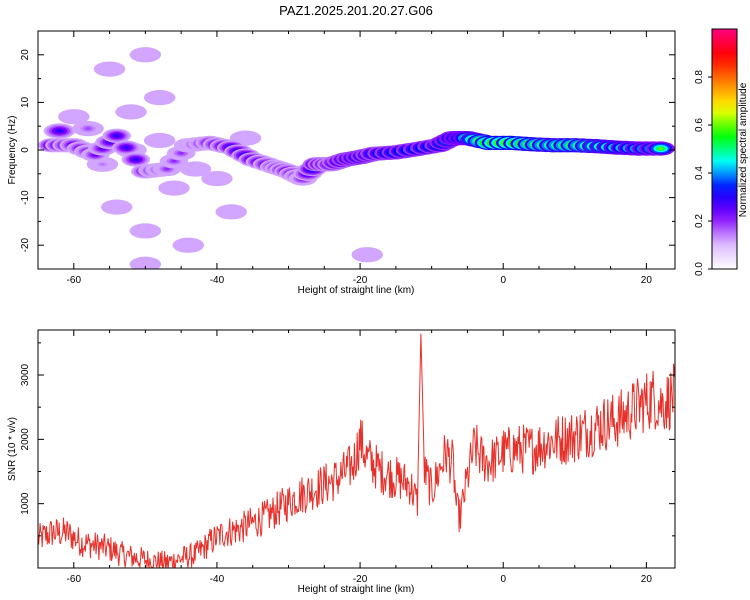 The width and height of the screenshot is (750, 600). I want to click on colorbar-tick-label: 0.2, so click(699, 221).